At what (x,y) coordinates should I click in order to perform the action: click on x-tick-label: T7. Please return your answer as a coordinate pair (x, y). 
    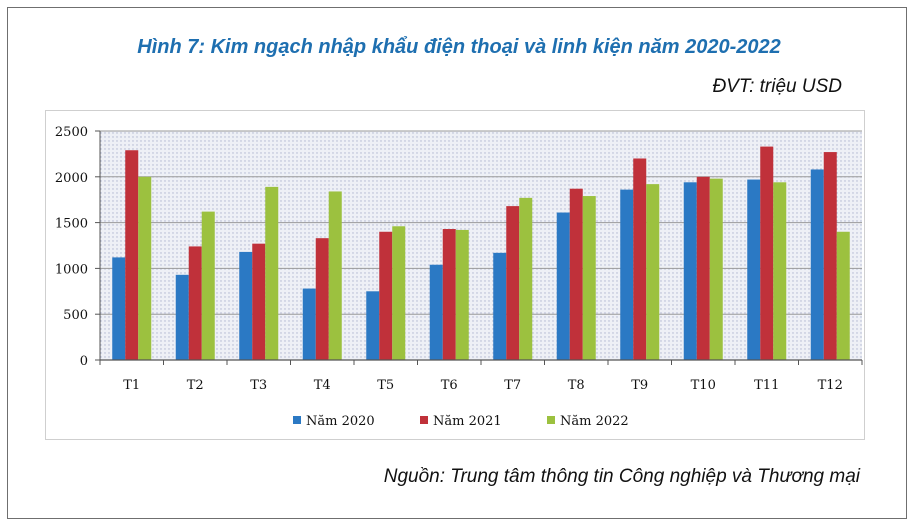
    Looking at the image, I should click on (512, 385).